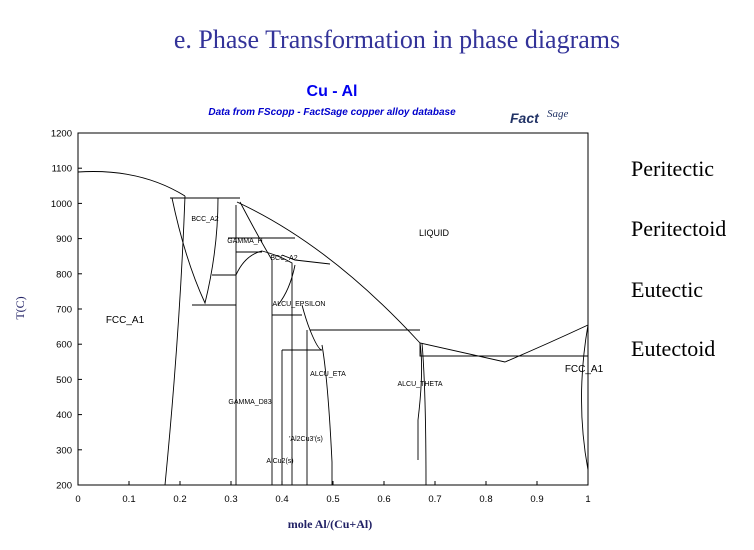  What do you see at coordinates (306, 439) in the screenshot?
I see `region-label: 'Al2Cu3'(s)` at bounding box center [306, 439].